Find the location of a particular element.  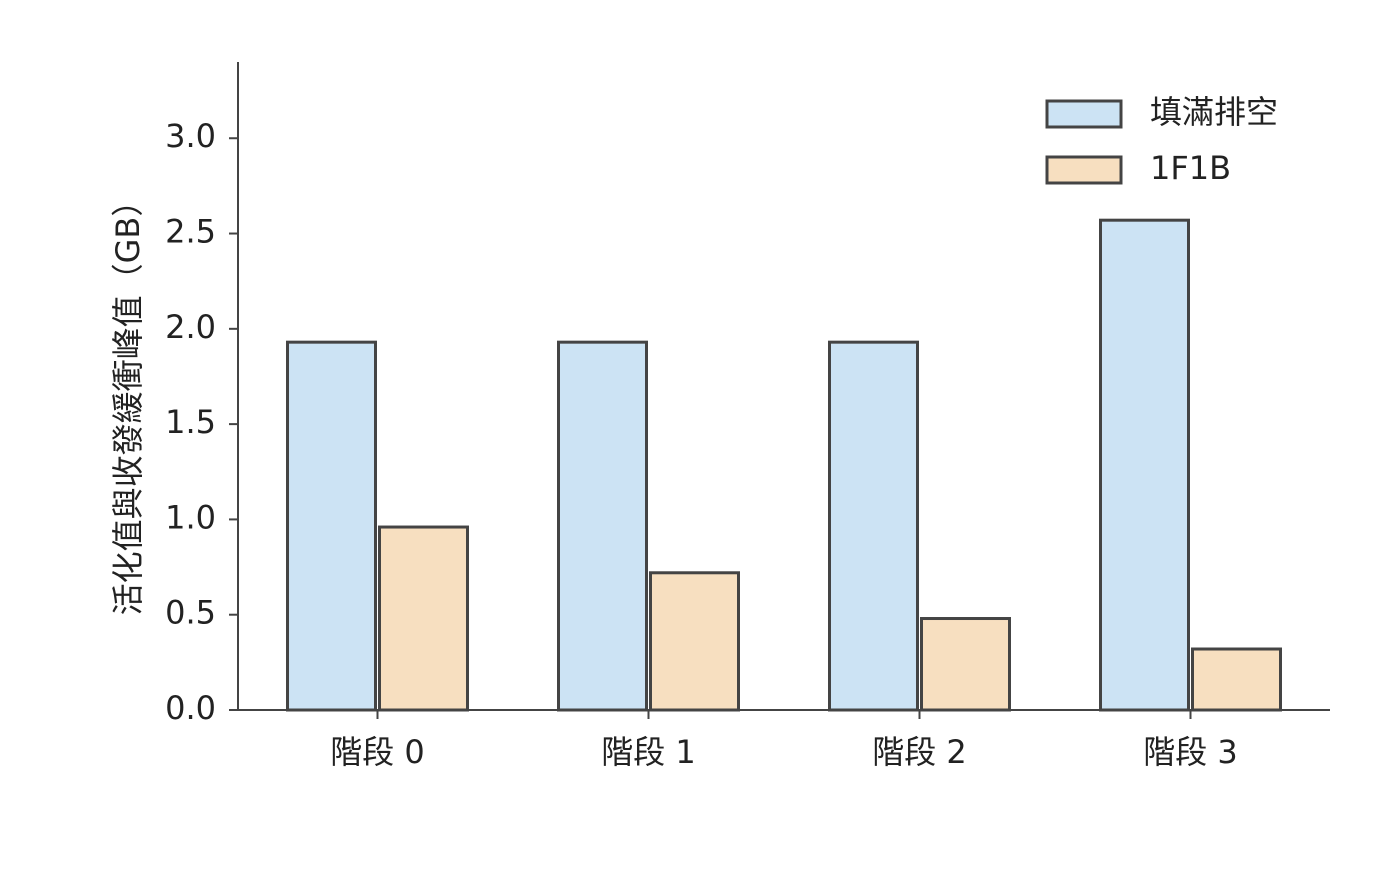

x-tick-label: 階段 0 is located at coordinates (377, 752).